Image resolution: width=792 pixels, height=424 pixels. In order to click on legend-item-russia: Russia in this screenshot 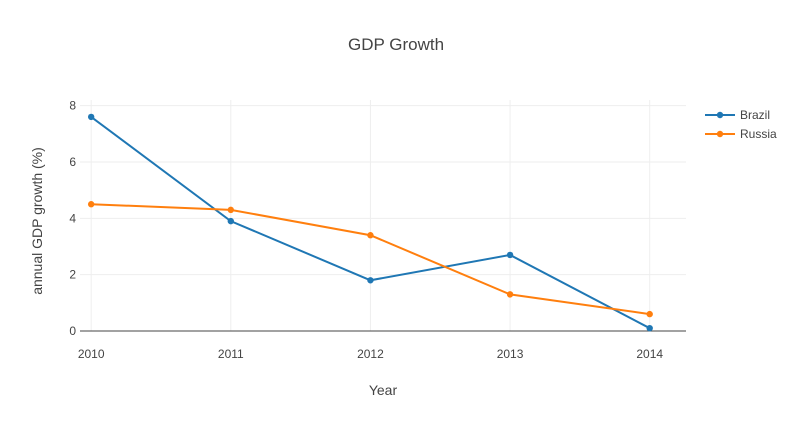, I will do `click(741, 134)`.